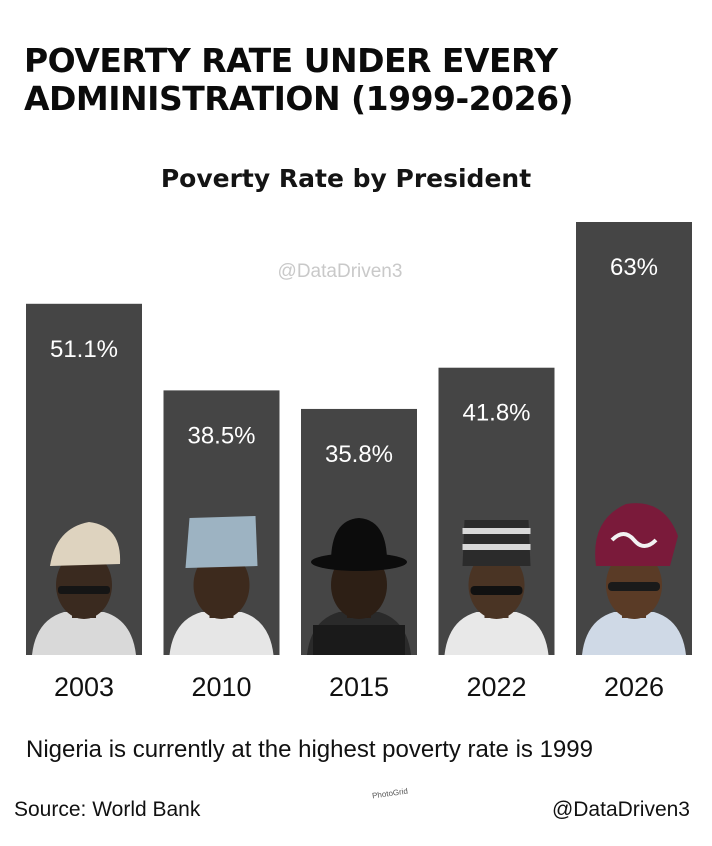  I want to click on title-line-1: POVERTY RATE UNDER EVERY, so click(291, 60).